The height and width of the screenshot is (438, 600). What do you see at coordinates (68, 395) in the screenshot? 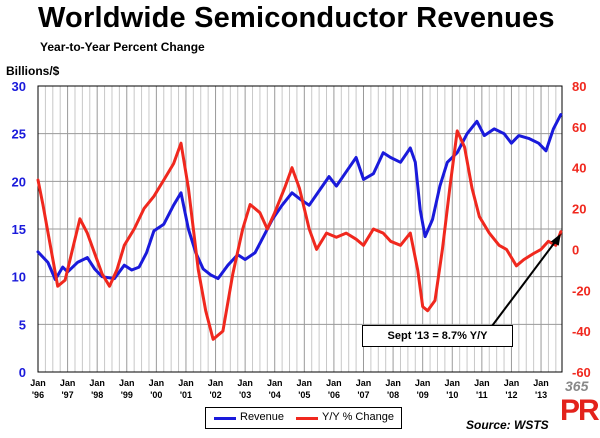
I see `x-axis-tick-year: '97` at bounding box center [68, 395].